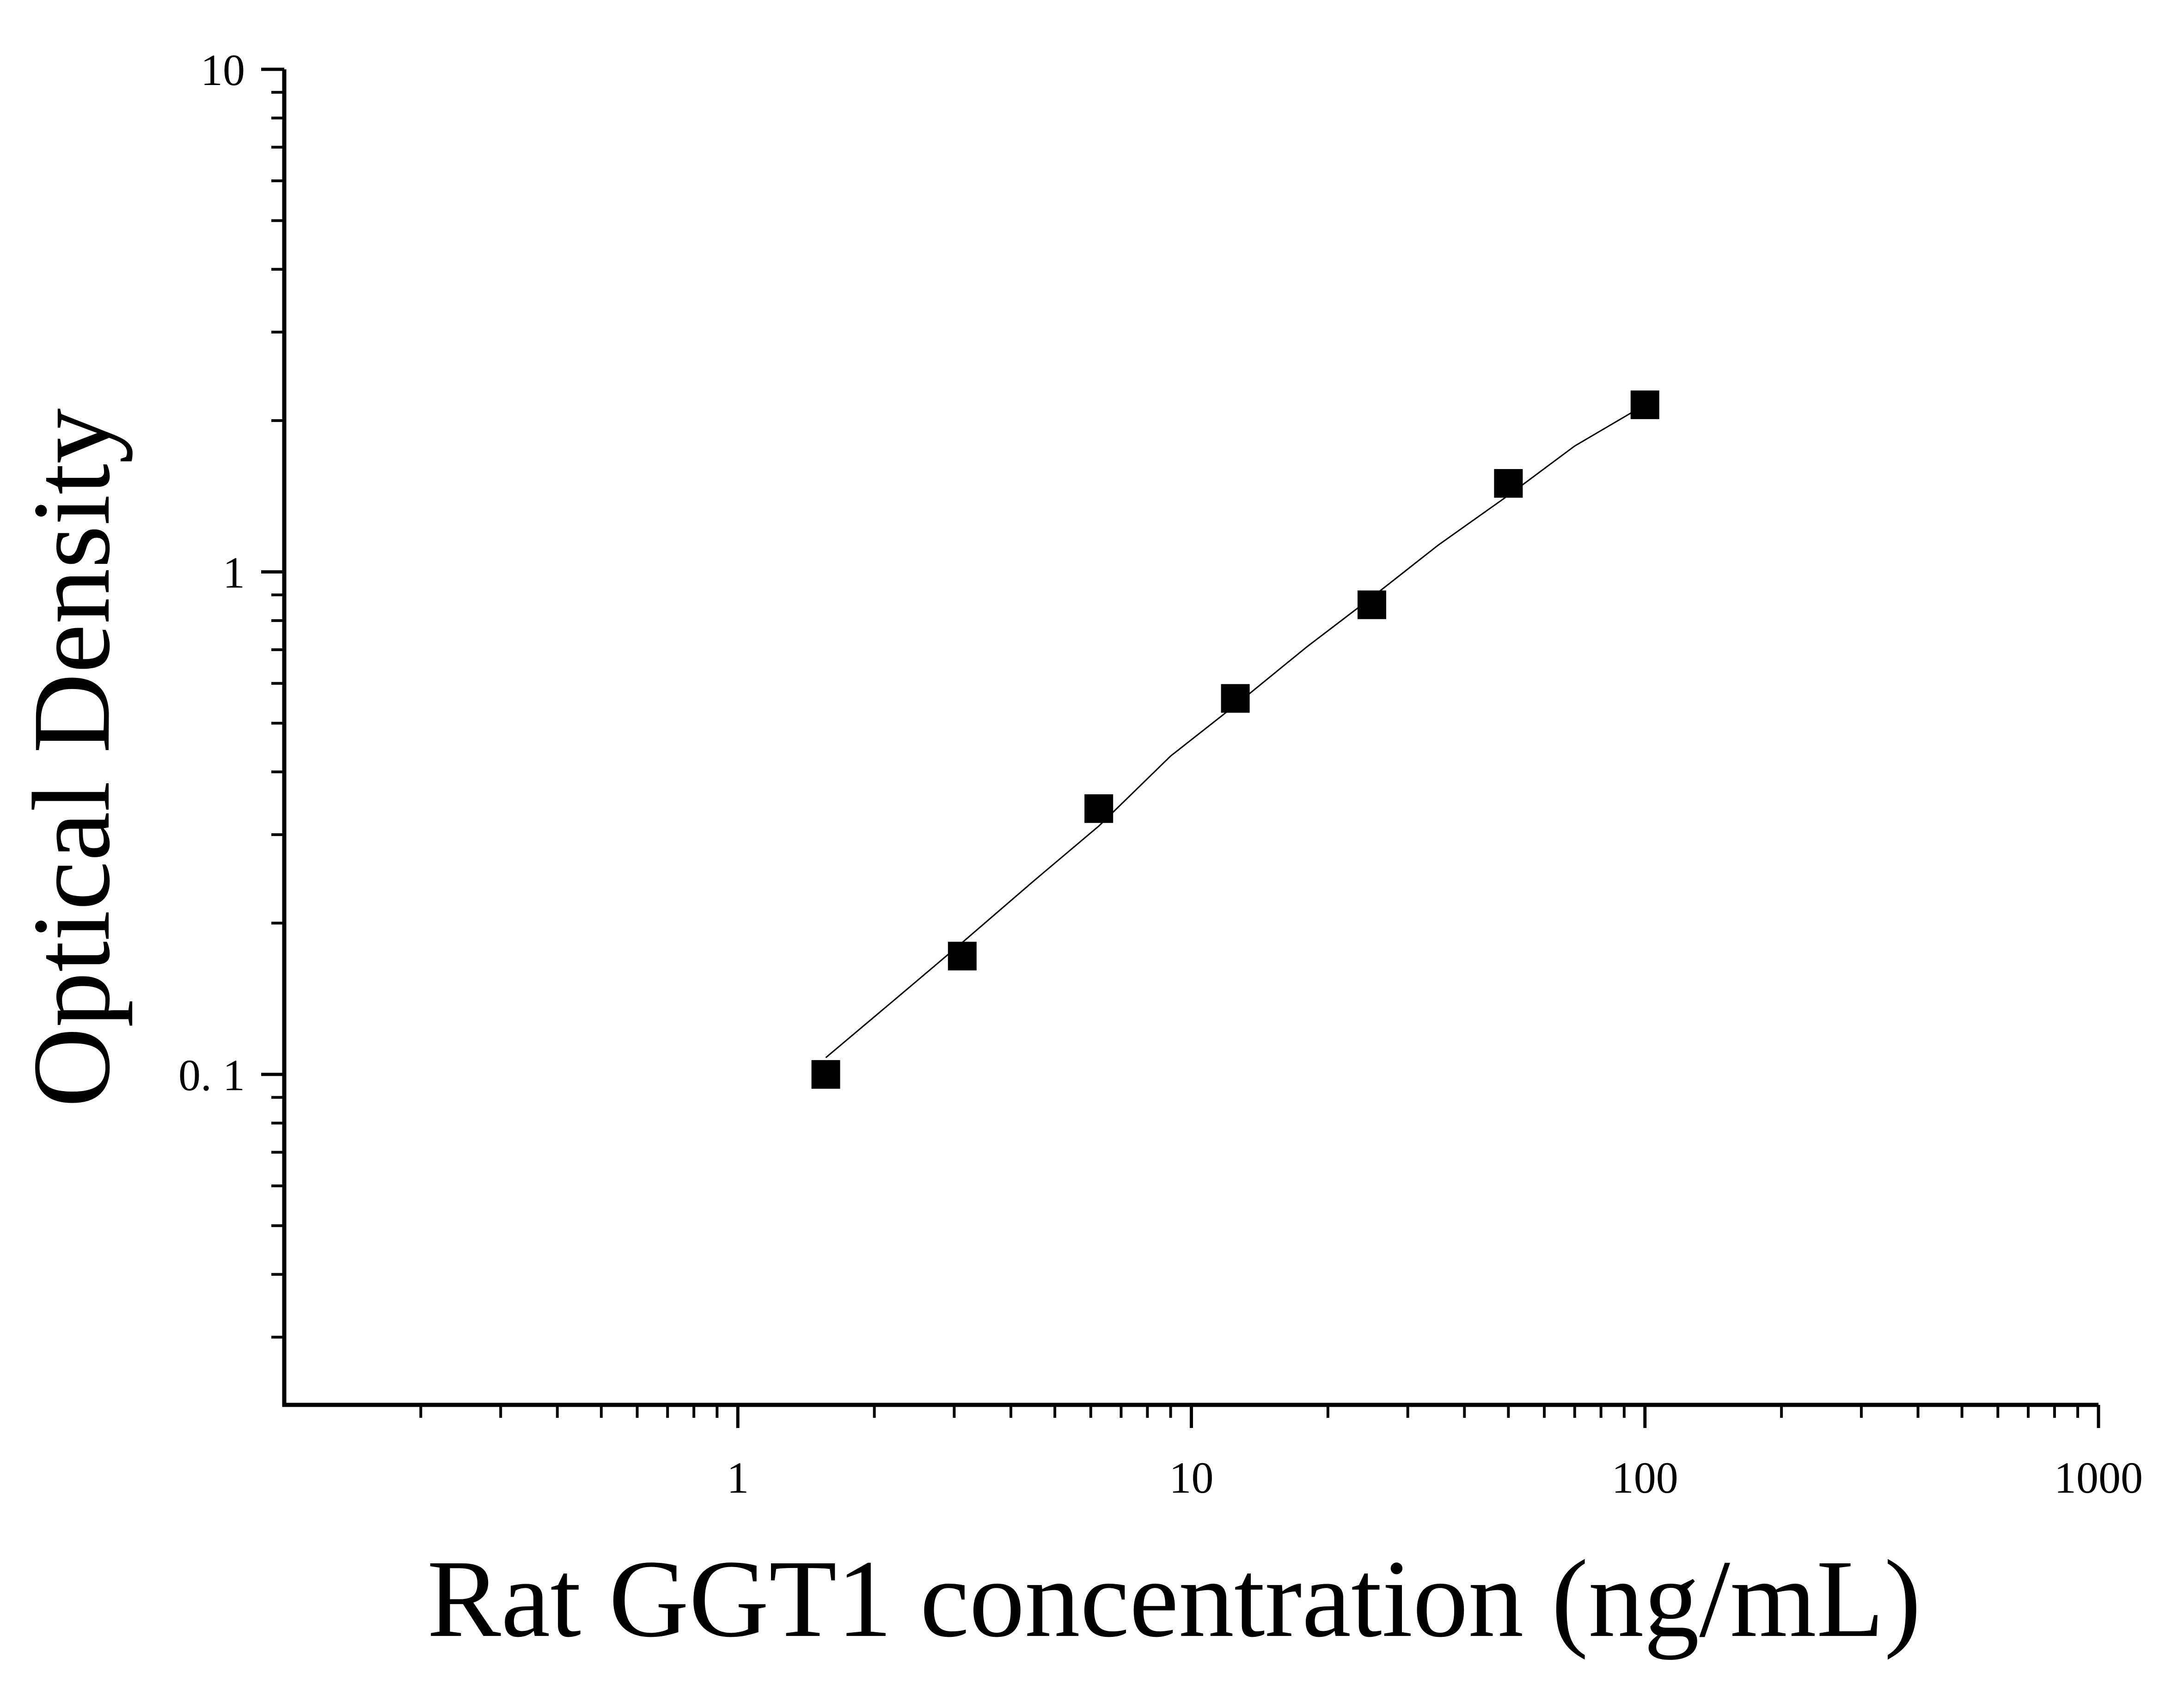 This screenshot has width=2184, height=1684. I want to click on x-tick-label: 1, so click(738, 1477).